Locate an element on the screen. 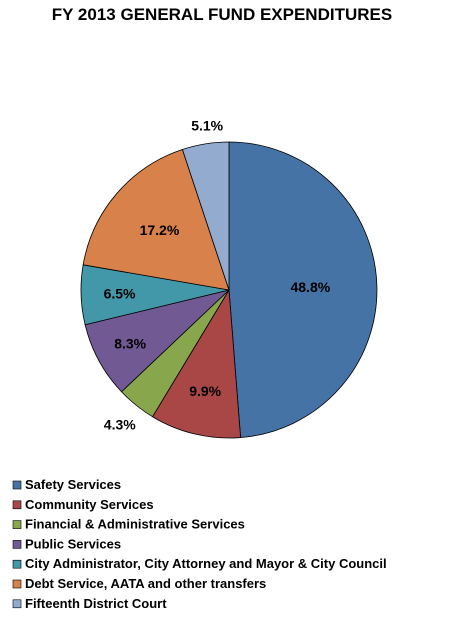 This screenshot has width=449, height=624. slice-value-label-7: 5.1% is located at coordinates (207, 126).